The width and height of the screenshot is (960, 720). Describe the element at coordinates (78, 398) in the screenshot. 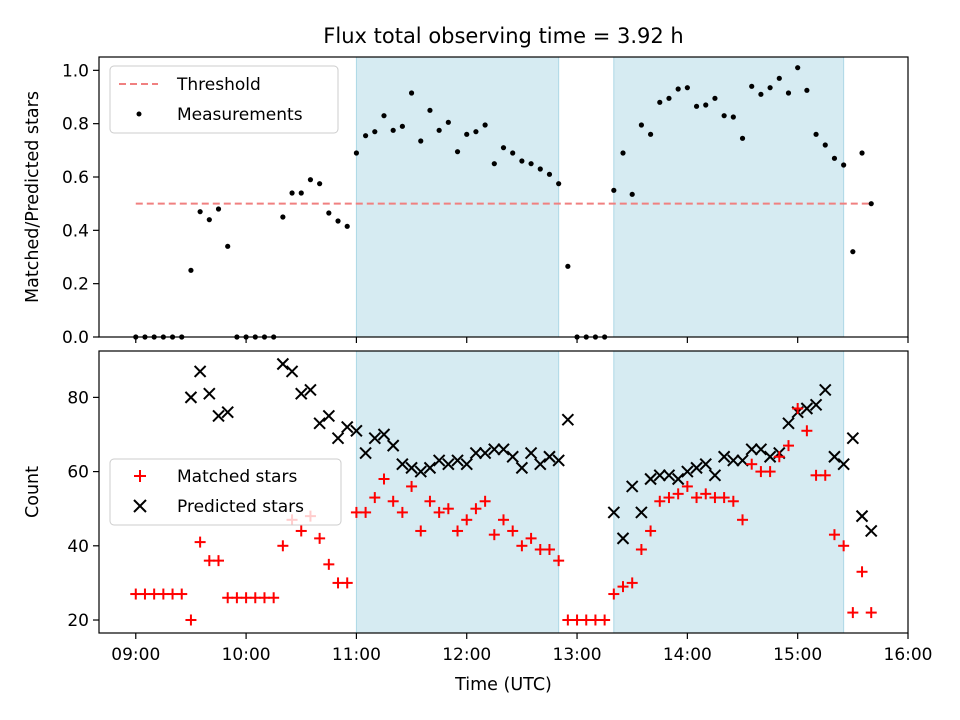

I see `y-tick-label: 80` at that location.